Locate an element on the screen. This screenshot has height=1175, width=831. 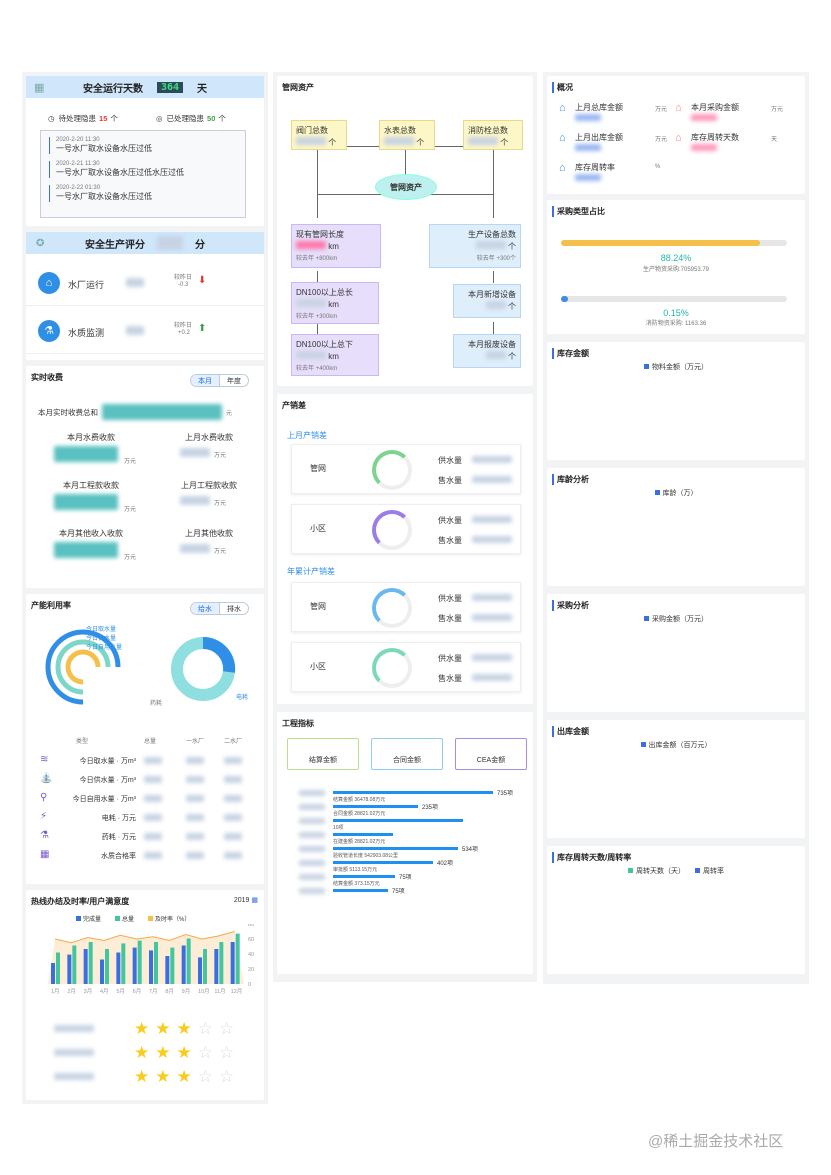
pipe-length-cmp: 较去年 is located at coordinates (305, 259).